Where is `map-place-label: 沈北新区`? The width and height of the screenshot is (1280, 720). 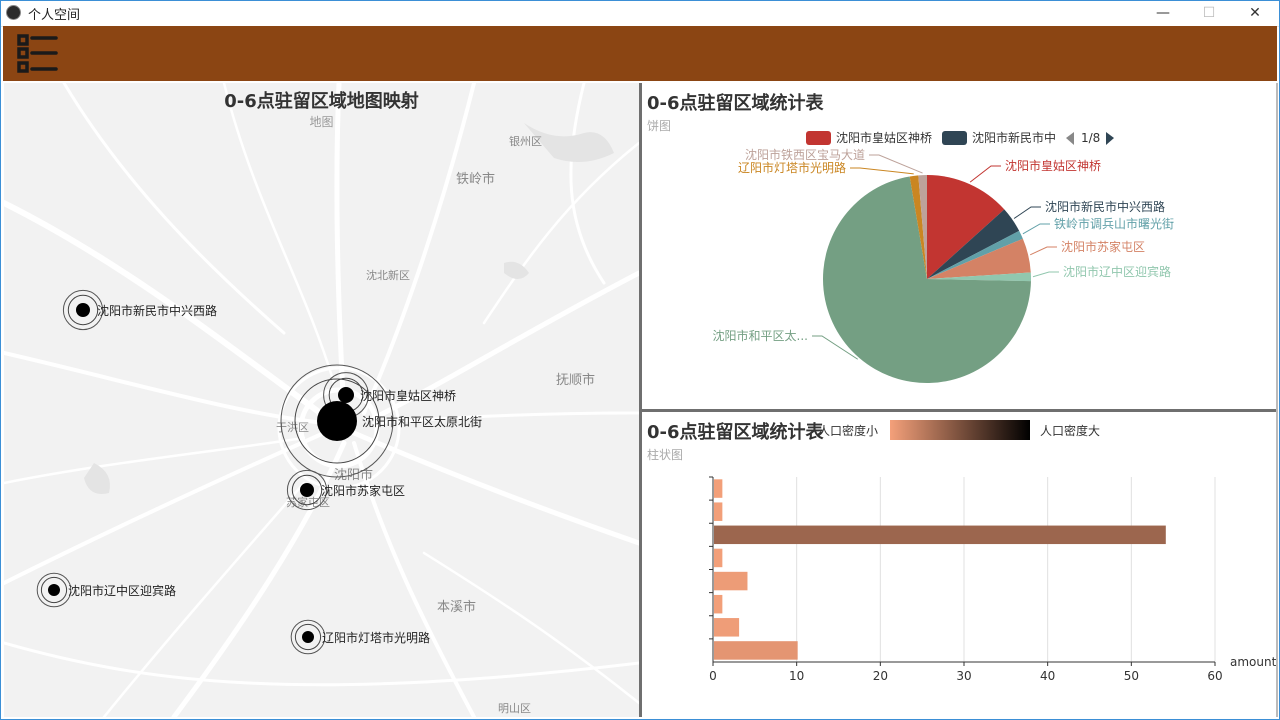 map-place-label: 沈北新区 is located at coordinates (388, 275).